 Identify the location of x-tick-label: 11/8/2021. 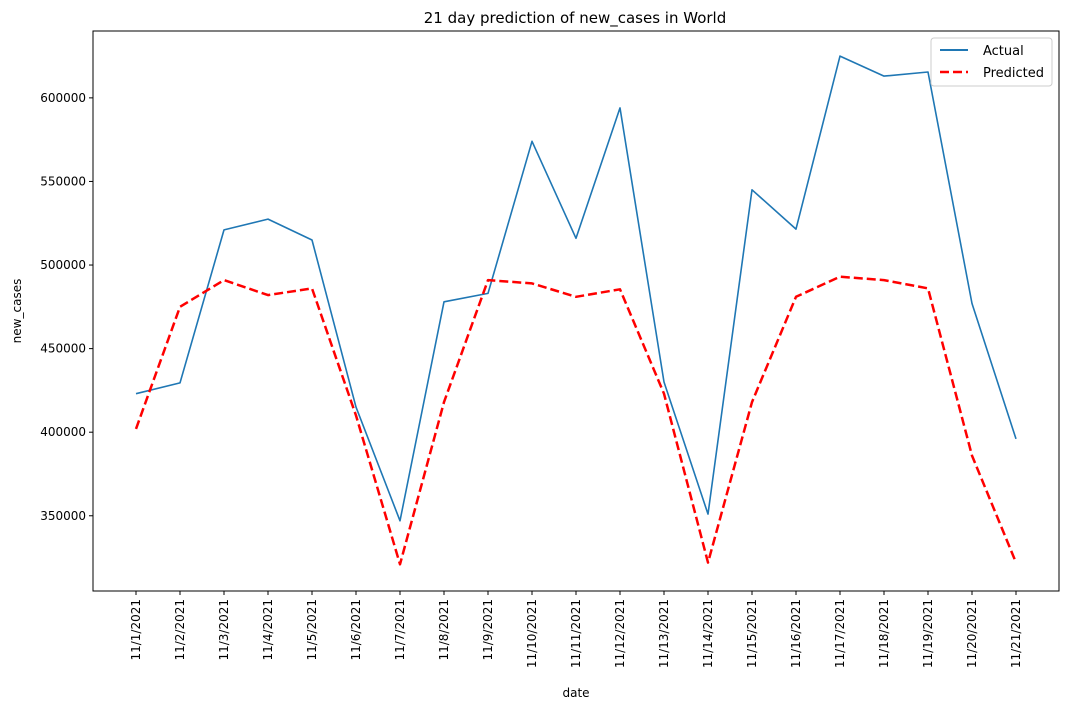
(444, 630).